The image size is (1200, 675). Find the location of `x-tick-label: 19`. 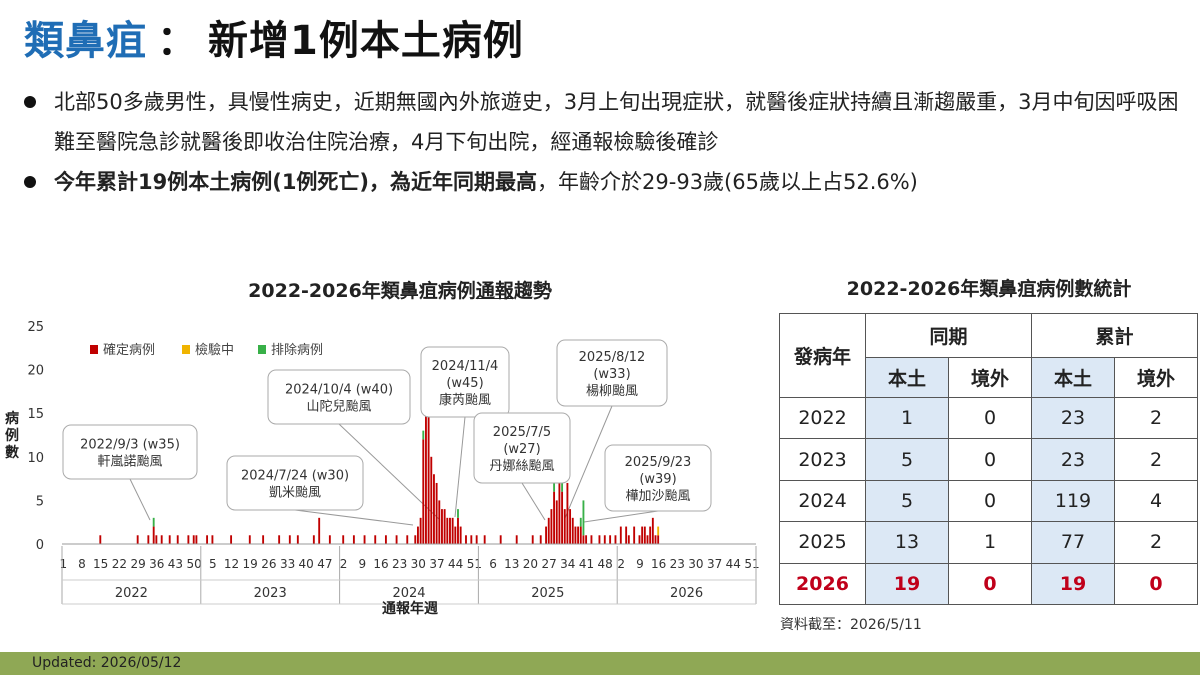

x-tick-label: 19 is located at coordinates (250, 564).